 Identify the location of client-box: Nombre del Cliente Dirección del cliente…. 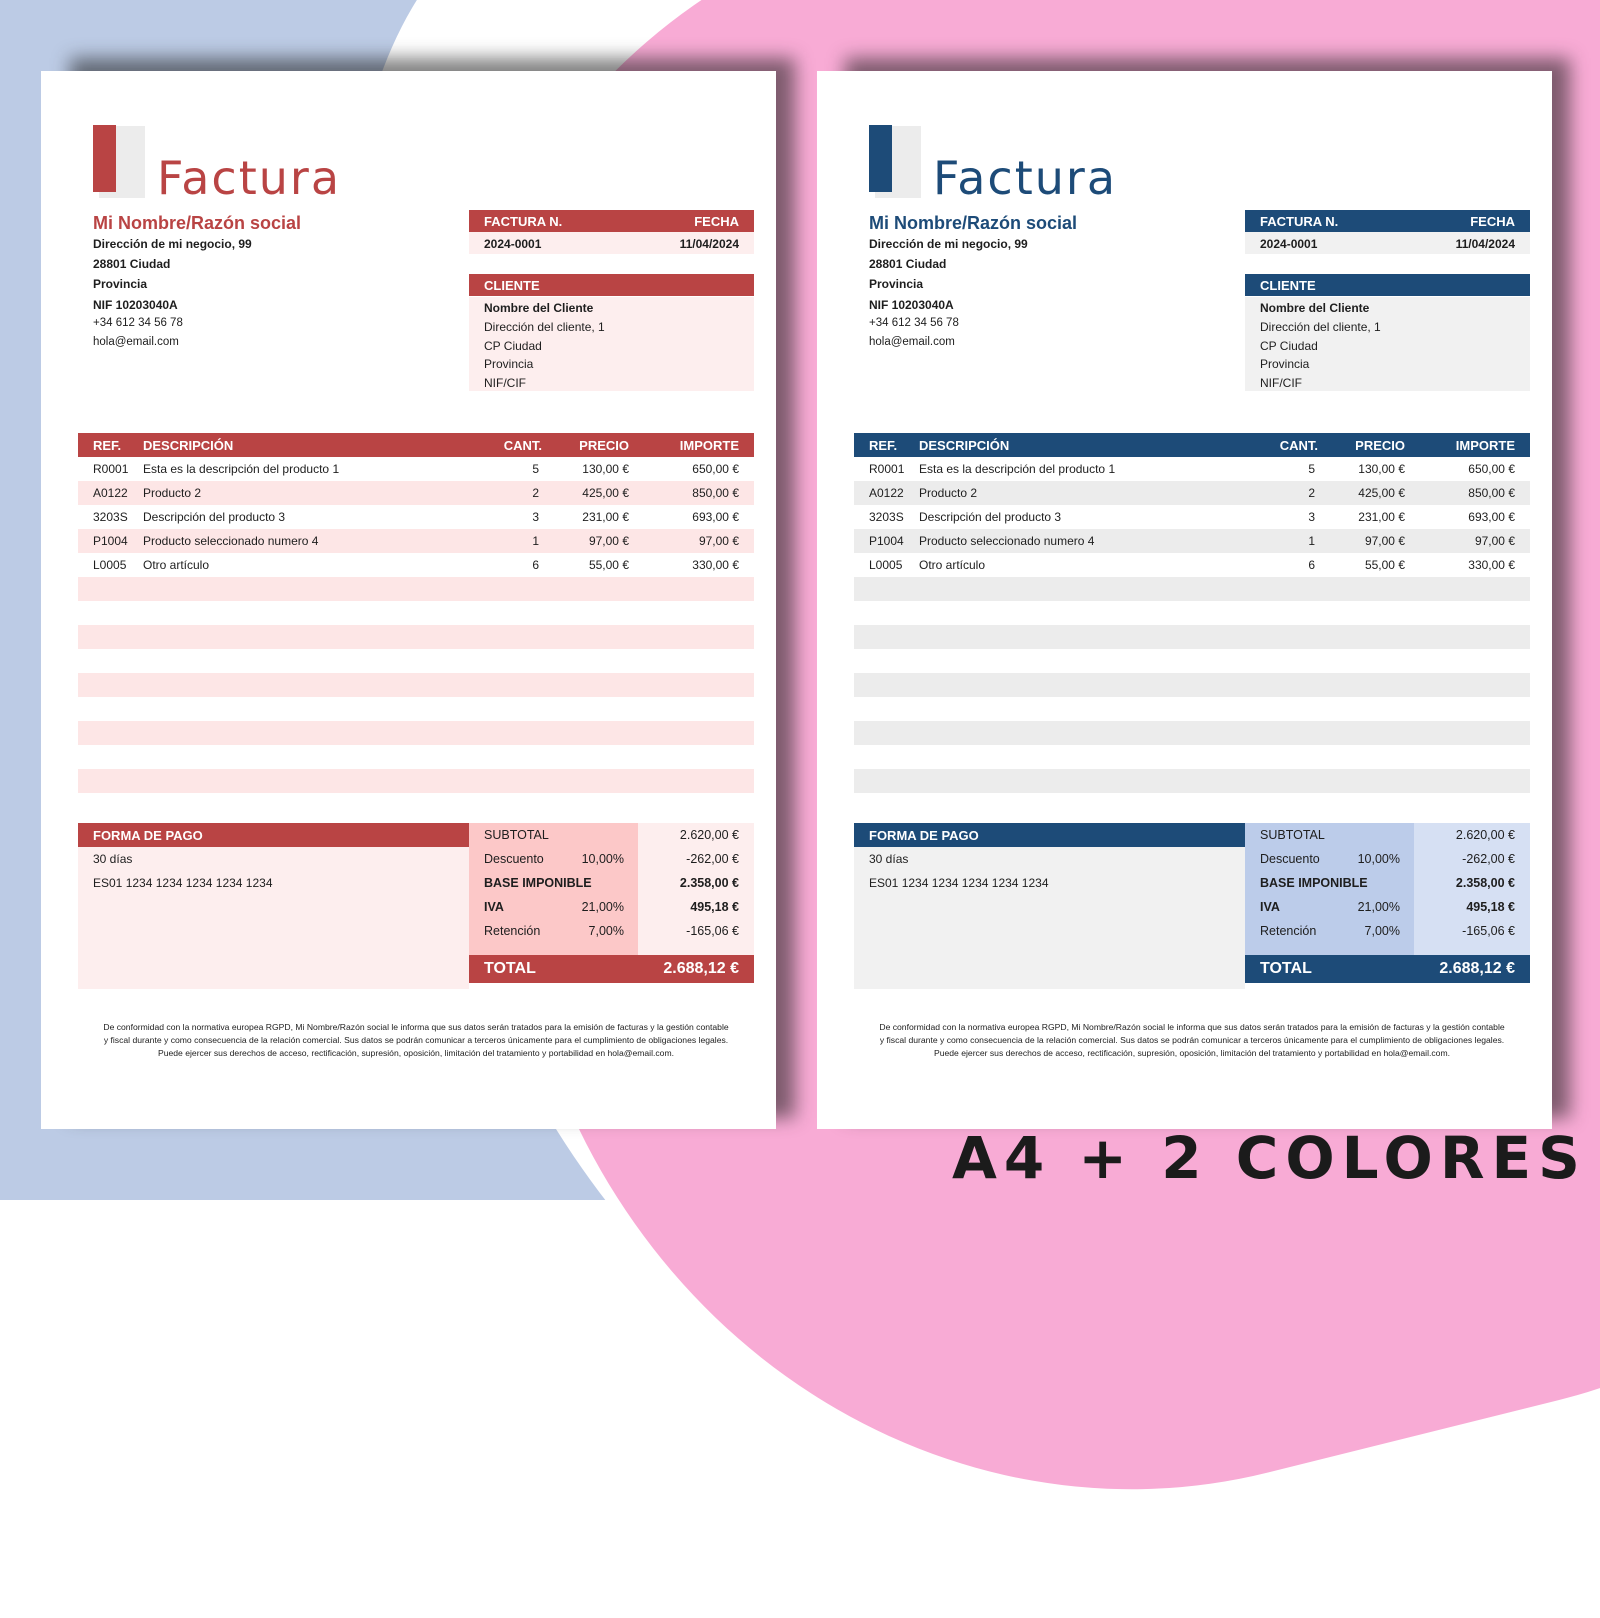
(611, 344).